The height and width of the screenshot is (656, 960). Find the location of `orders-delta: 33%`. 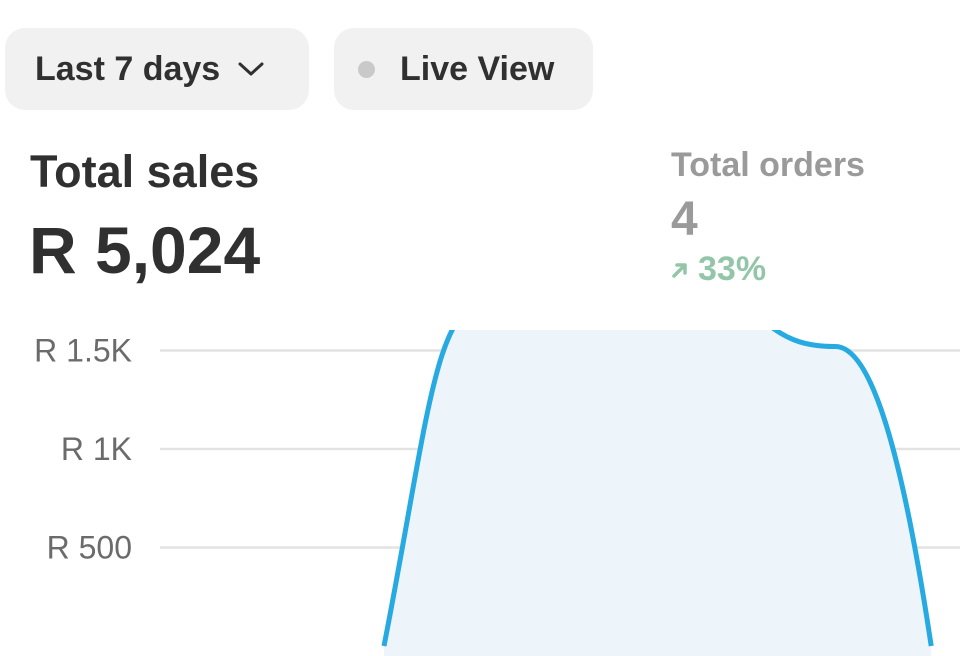

orders-delta: 33% is located at coordinates (718, 269).